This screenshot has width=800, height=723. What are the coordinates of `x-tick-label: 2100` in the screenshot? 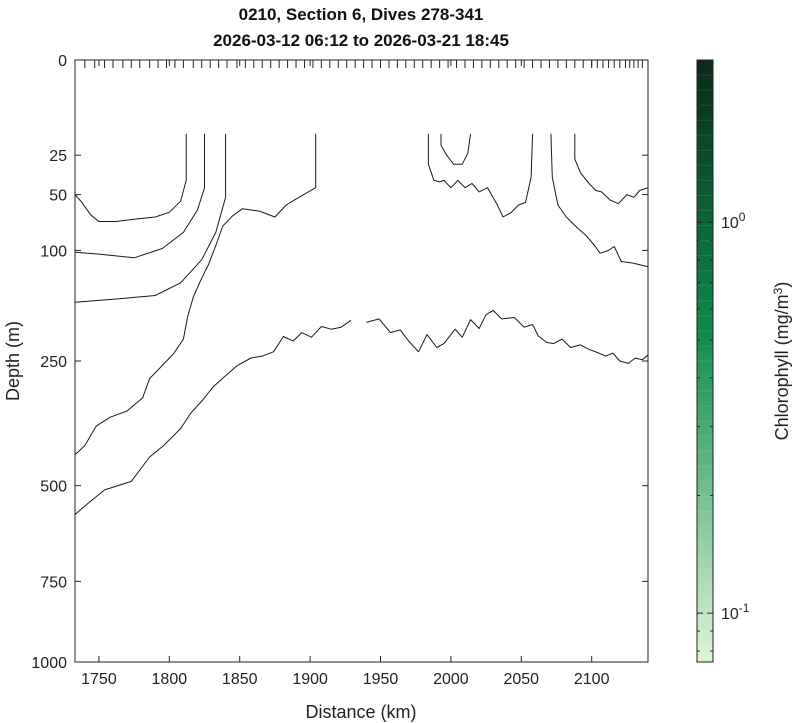 It's located at (592, 679).